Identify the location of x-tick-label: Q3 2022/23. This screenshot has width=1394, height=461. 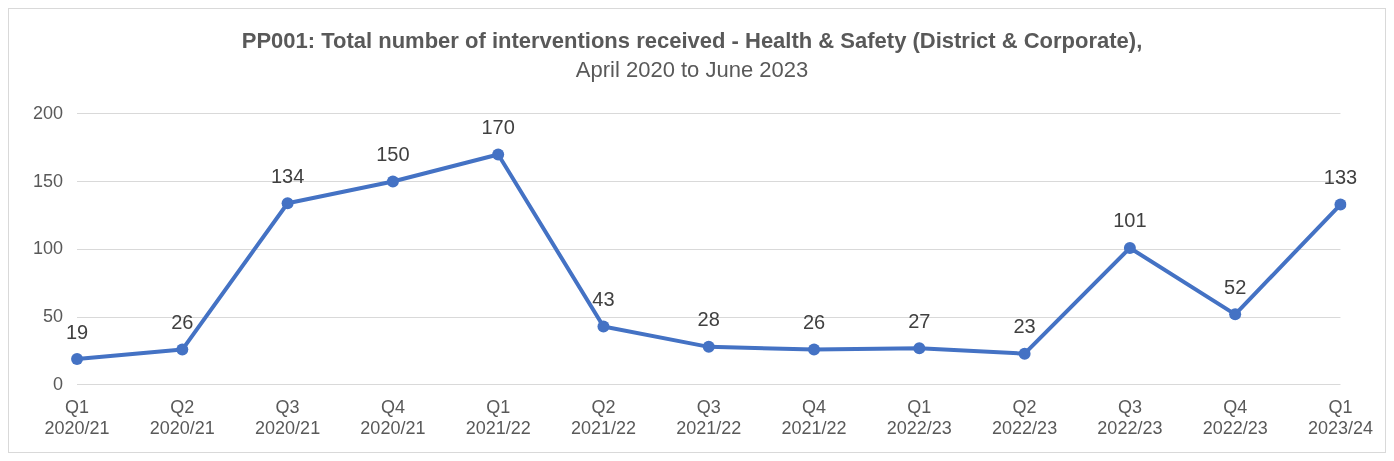
(1130, 417).